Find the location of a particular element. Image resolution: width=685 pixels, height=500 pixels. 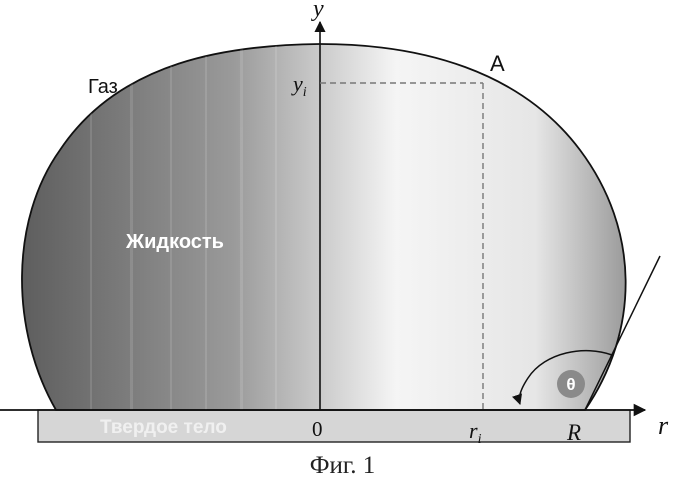

gas-label: Газ is located at coordinates (103, 87).